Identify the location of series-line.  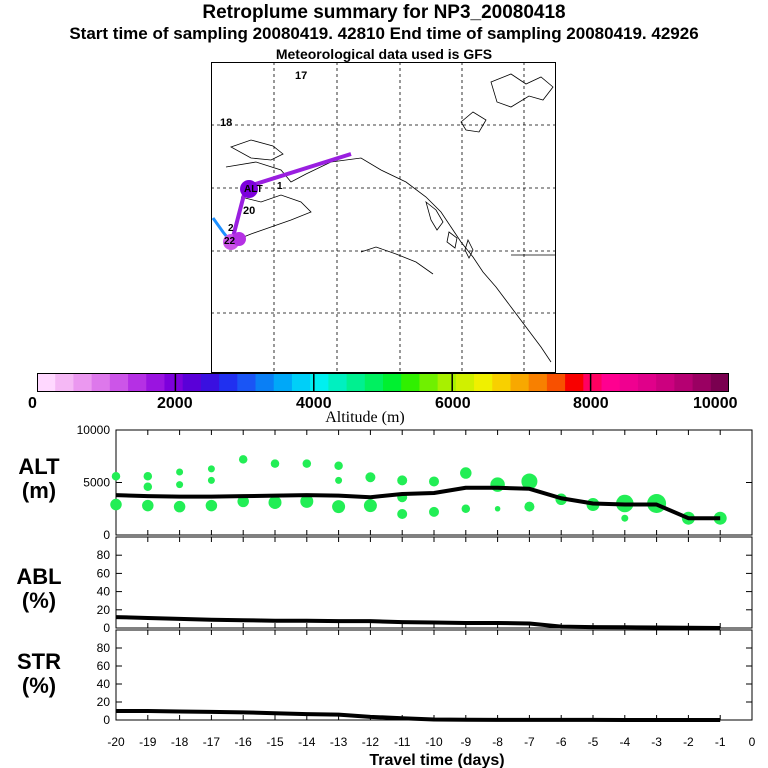
(418, 622).